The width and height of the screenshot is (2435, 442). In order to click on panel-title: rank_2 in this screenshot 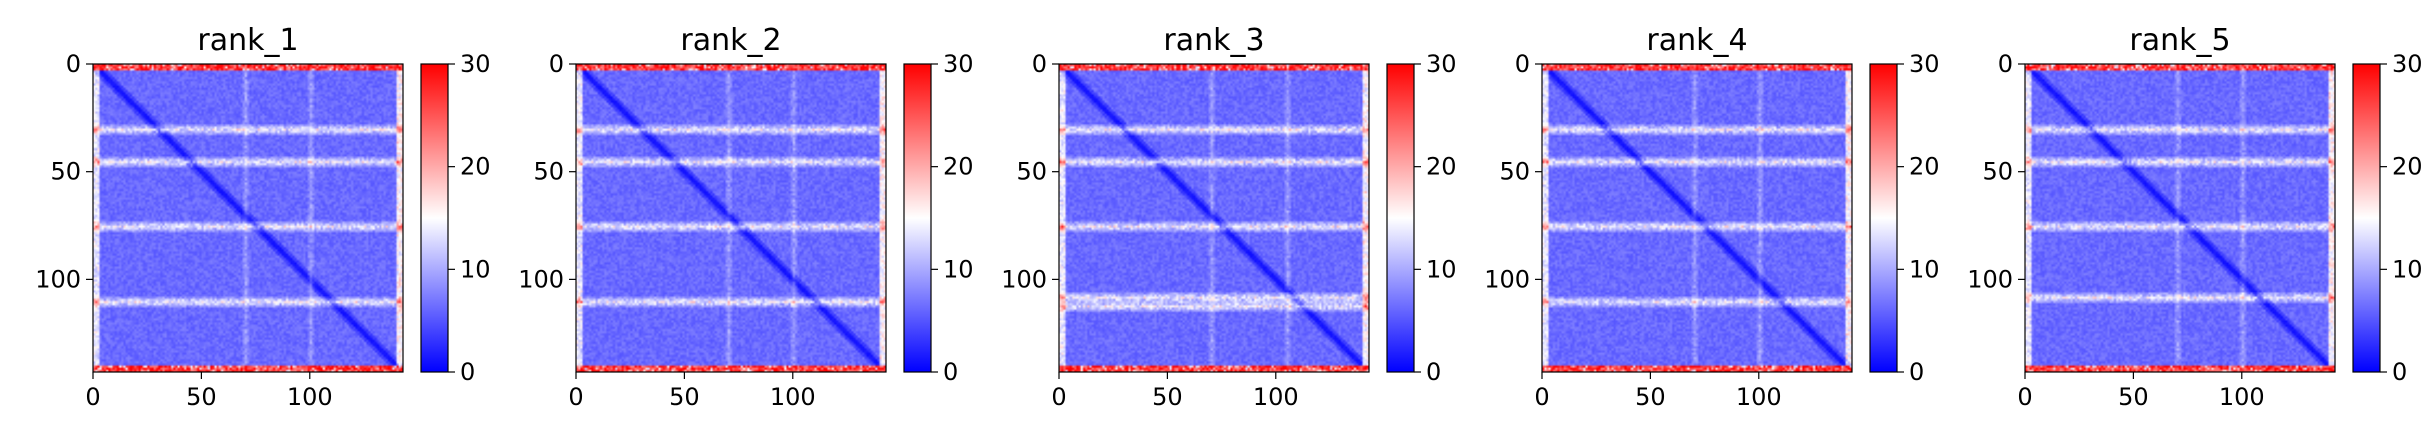, I will do `click(730, 40)`.